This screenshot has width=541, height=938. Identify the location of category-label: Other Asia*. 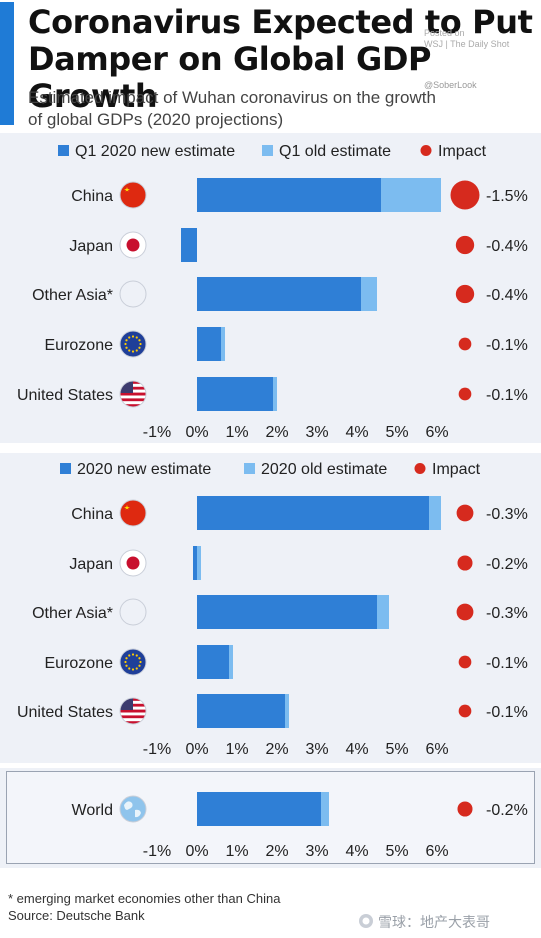
(72, 613).